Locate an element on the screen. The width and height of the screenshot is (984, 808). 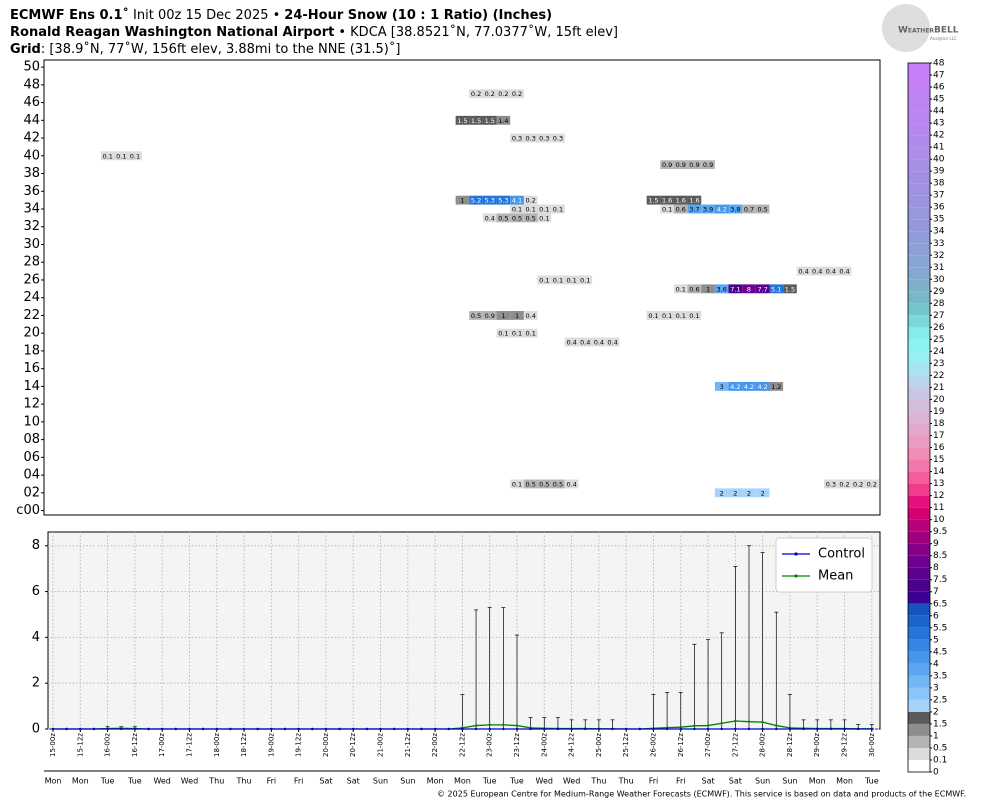
y-tick-label: 40 is located at coordinates (31, 155).